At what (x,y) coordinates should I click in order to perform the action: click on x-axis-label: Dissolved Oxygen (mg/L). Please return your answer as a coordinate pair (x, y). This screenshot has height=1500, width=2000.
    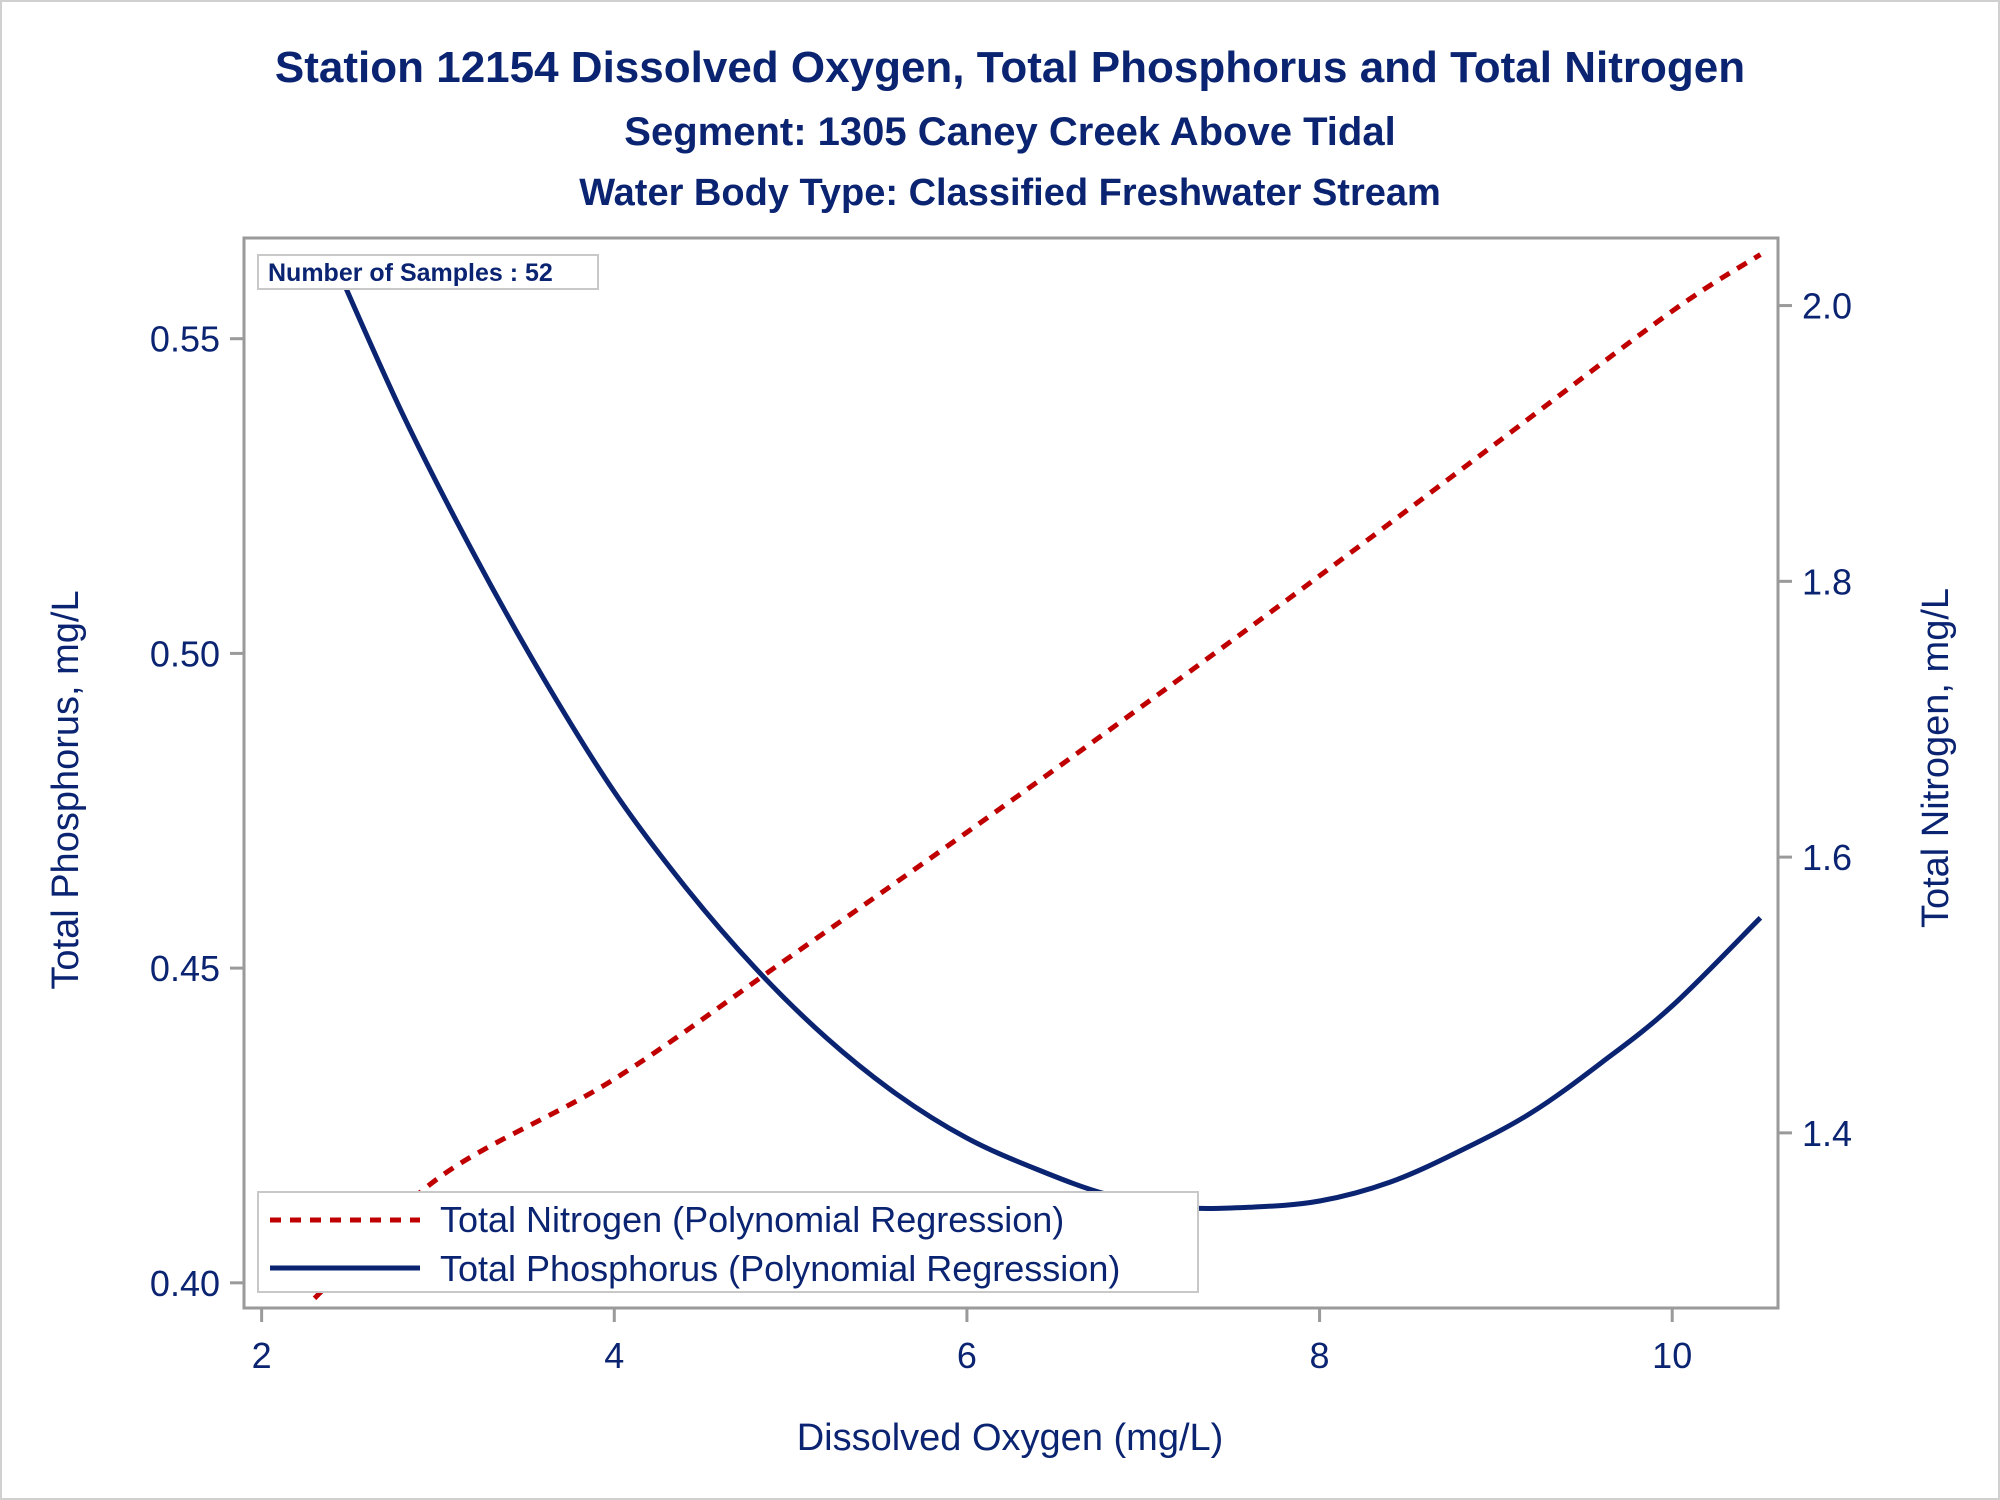
    Looking at the image, I should click on (1010, 1438).